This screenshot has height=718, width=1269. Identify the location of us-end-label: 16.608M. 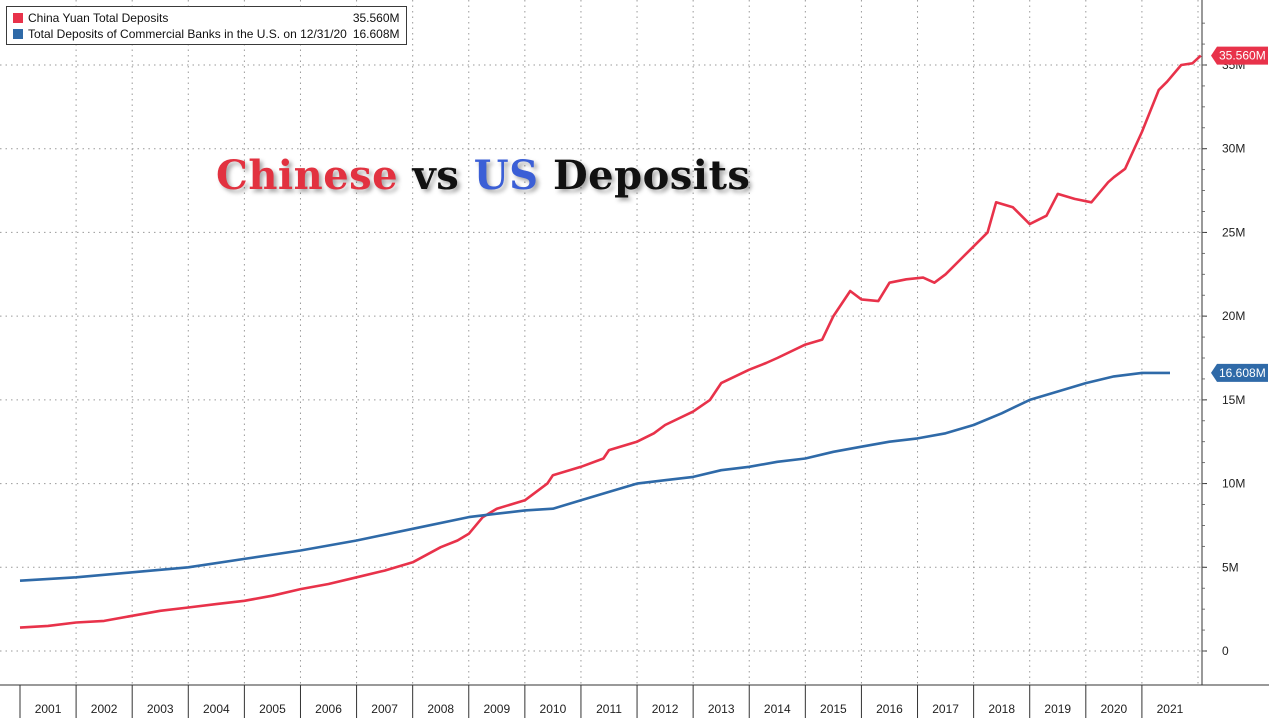
(1239, 372).